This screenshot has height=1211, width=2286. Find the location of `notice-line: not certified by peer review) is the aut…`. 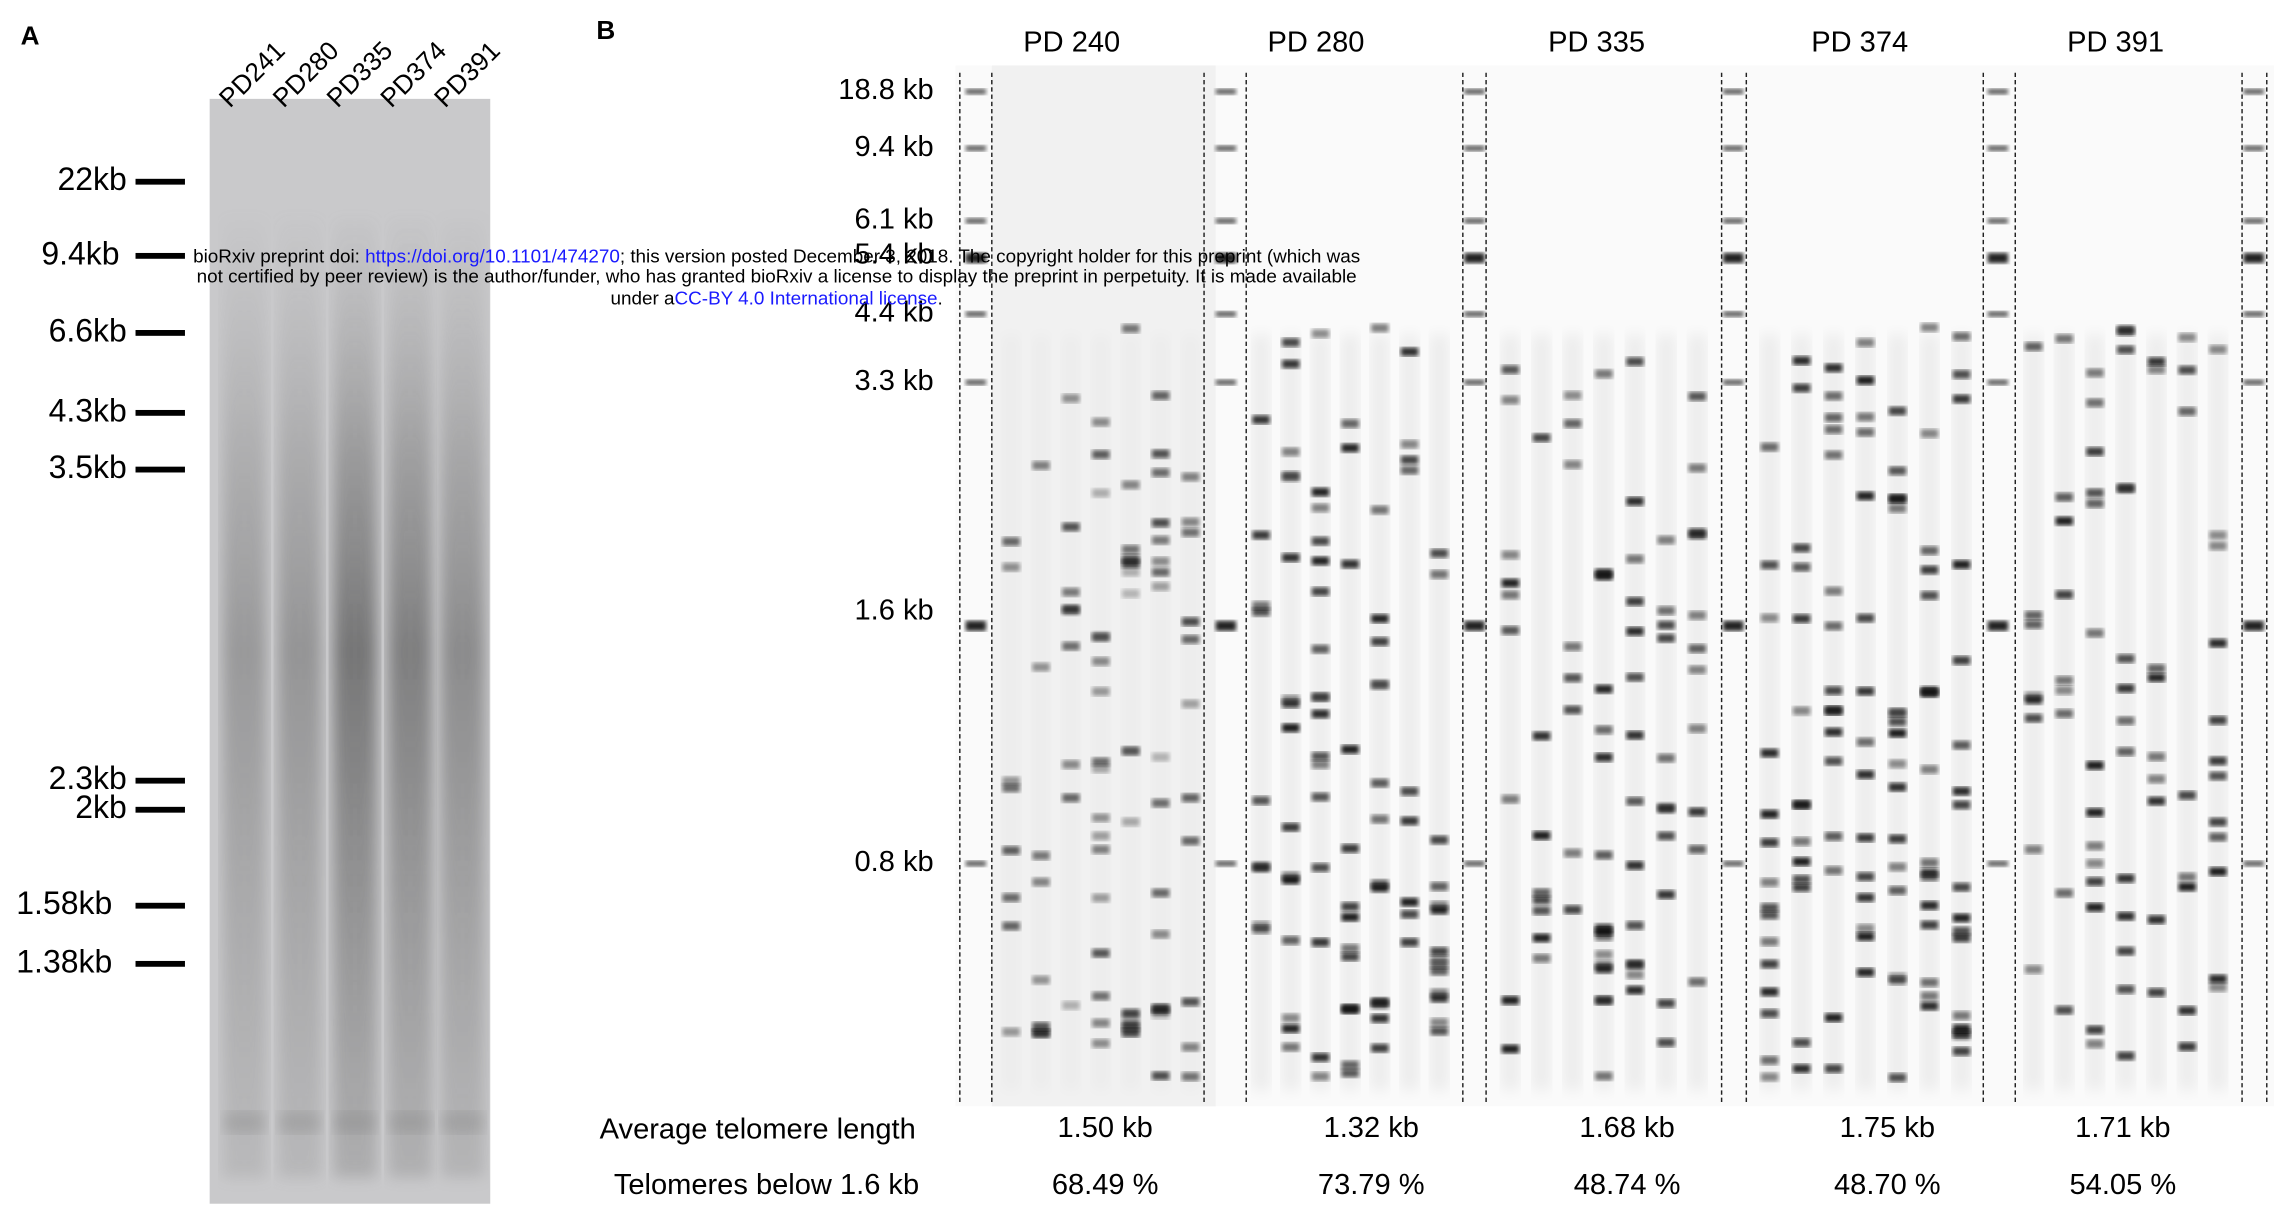

notice-line: not certified by peer review) is the aut… is located at coordinates (777, 277).